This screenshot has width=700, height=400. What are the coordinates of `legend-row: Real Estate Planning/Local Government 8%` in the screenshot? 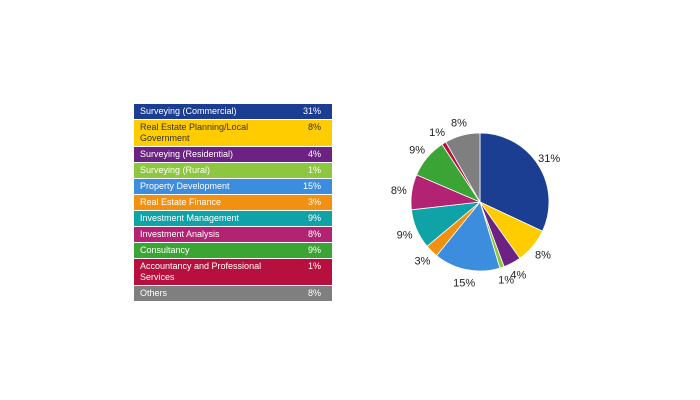 It's located at (233, 133).